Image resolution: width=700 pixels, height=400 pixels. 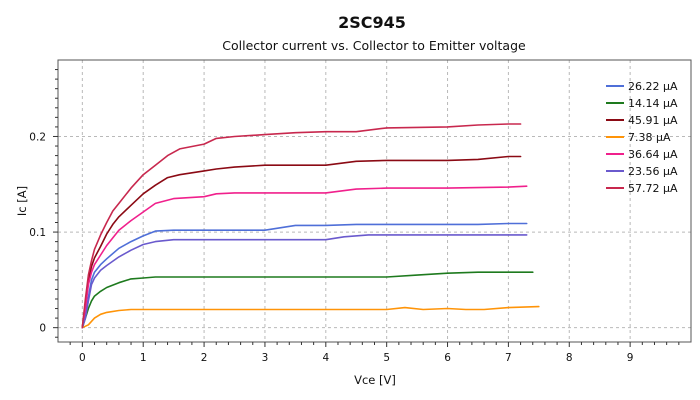 What do you see at coordinates (653, 103) in the screenshot?
I see `legend-label: 14.14 μA` at bounding box center [653, 103].